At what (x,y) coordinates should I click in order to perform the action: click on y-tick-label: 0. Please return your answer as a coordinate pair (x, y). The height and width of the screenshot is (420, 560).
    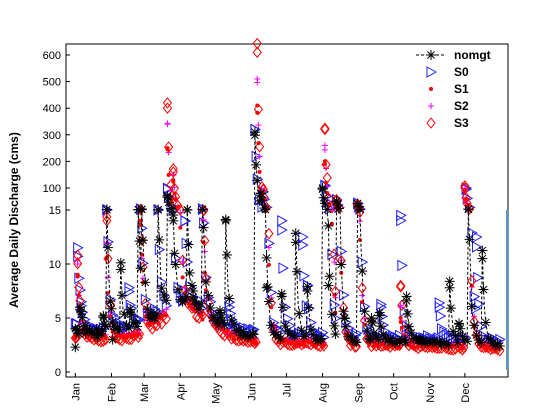
    Looking at the image, I should click on (58, 373).